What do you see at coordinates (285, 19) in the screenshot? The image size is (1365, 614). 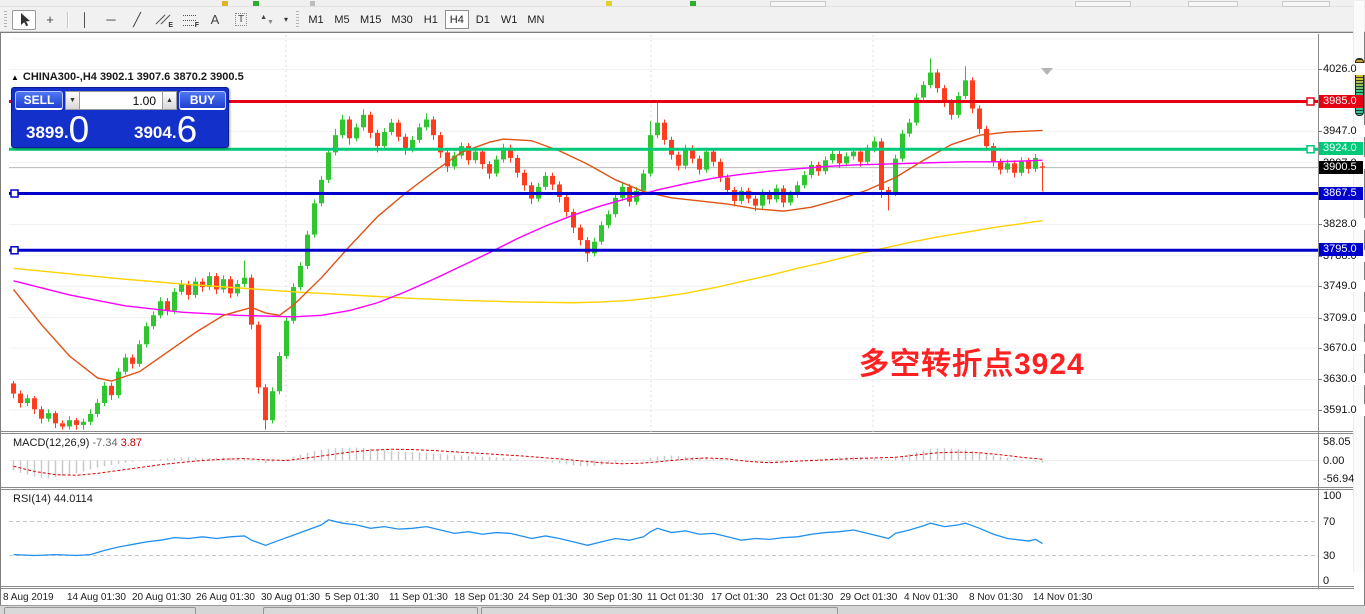 I see `arrows-dropdown-caret: ▾` at bounding box center [285, 19].